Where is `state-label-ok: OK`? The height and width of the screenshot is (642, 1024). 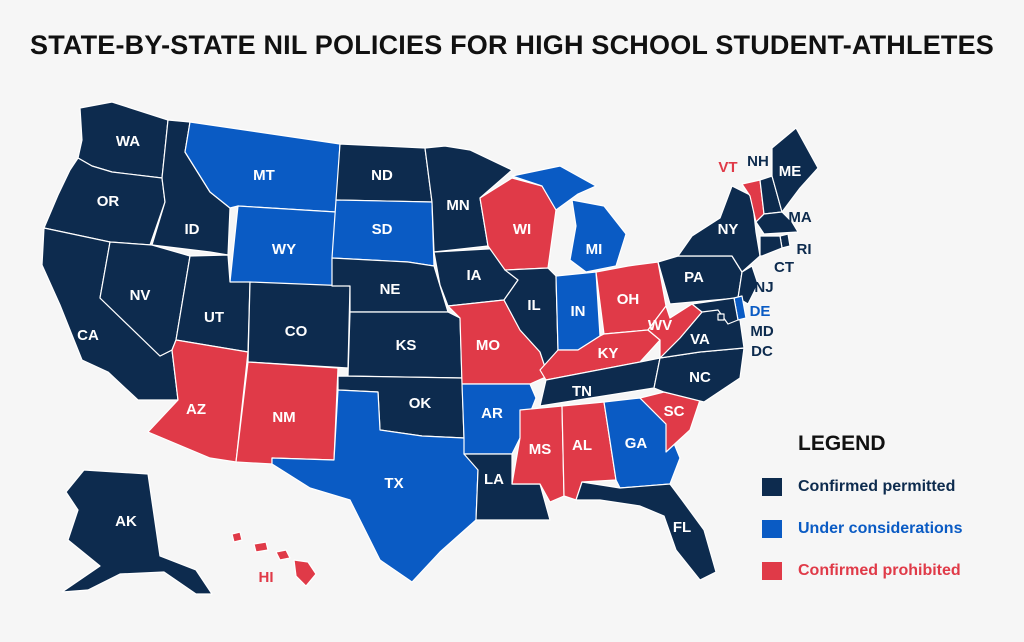
state-label-ok: OK is located at coordinates (420, 403).